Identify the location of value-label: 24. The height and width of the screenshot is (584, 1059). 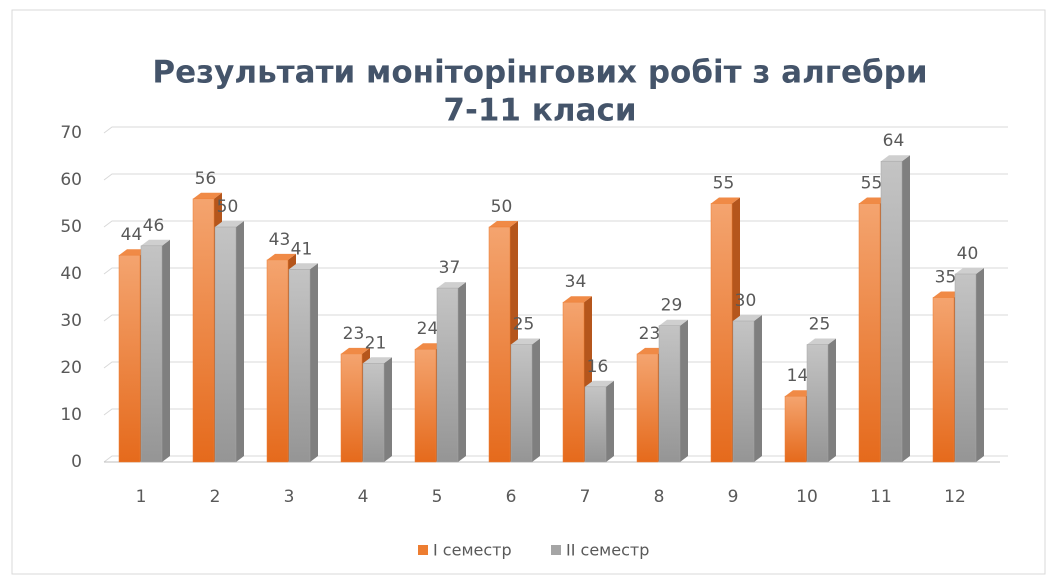
(428, 329).